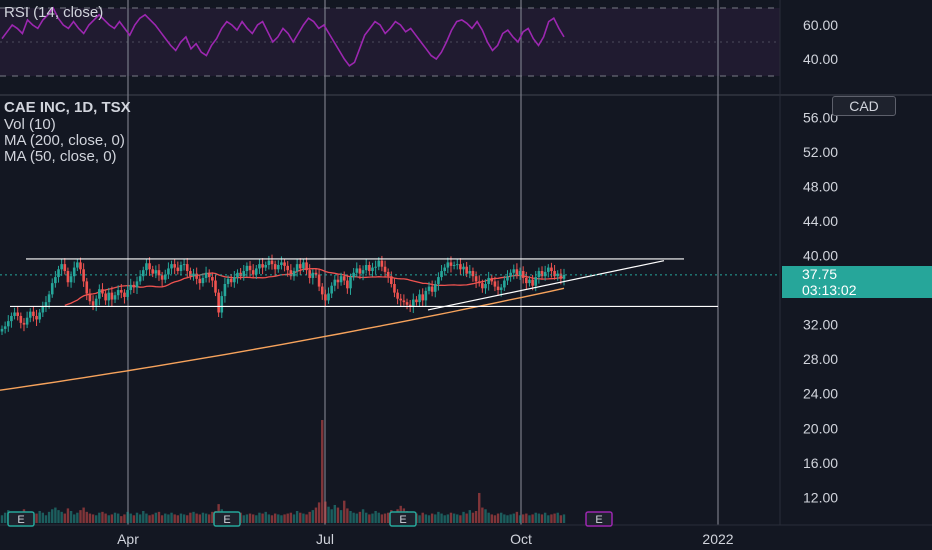 The height and width of the screenshot is (550, 932). What do you see at coordinates (20, 520) in the screenshot?
I see `earnings-marker-label: E` at bounding box center [20, 520].